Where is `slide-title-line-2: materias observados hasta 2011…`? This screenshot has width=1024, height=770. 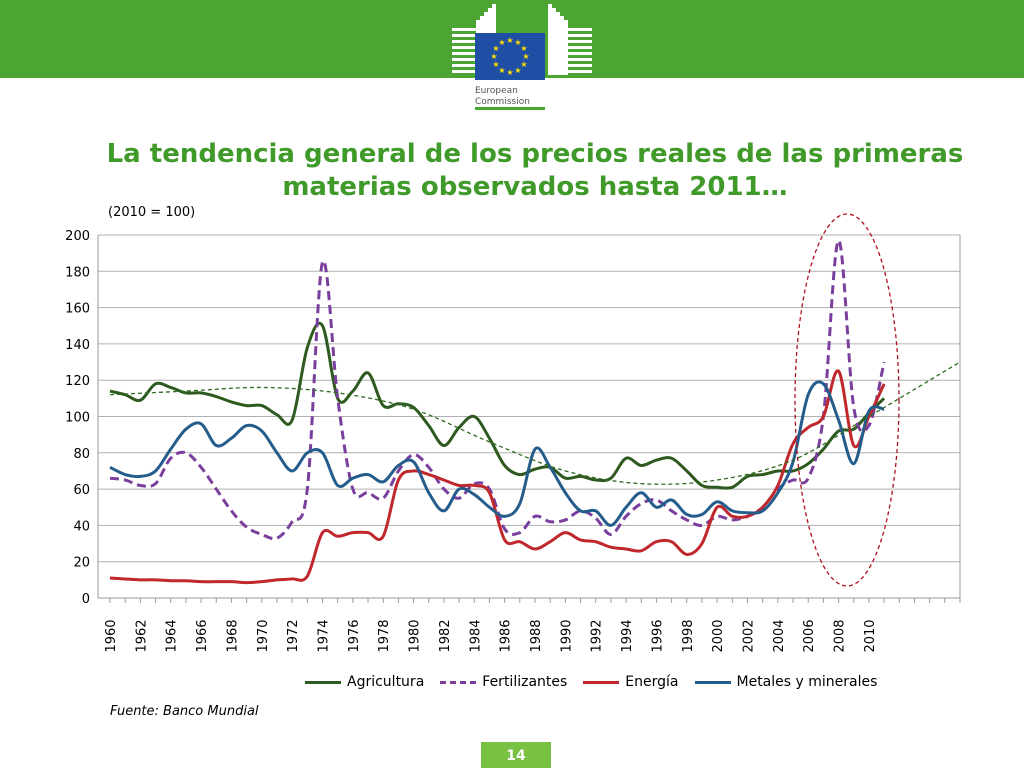
slide-title-line-2: materias observados hasta 2011… is located at coordinates (535, 187).